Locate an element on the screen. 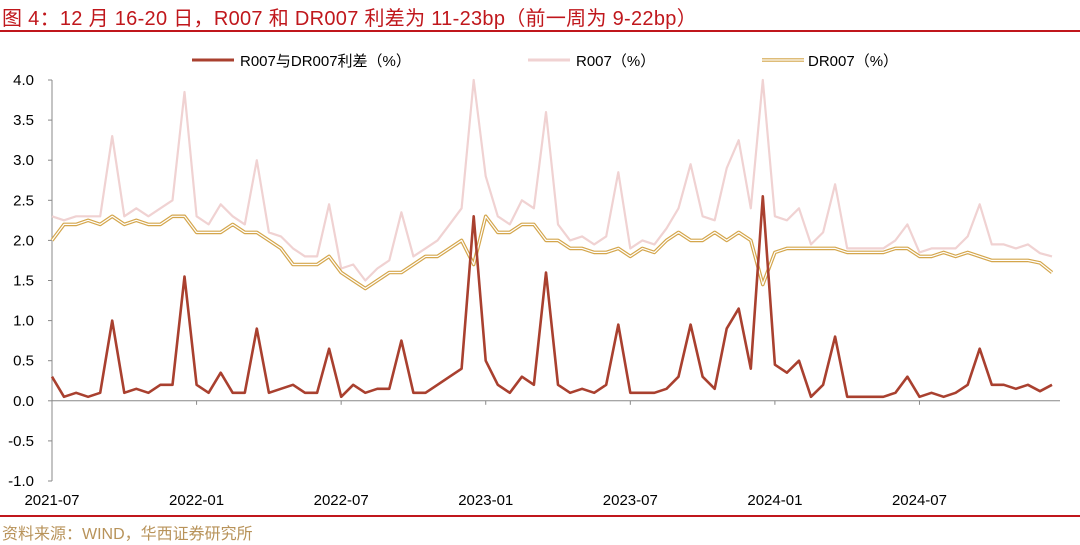 This screenshot has width=1080, height=545. x-tick-label: 2024-07 is located at coordinates (919, 500).